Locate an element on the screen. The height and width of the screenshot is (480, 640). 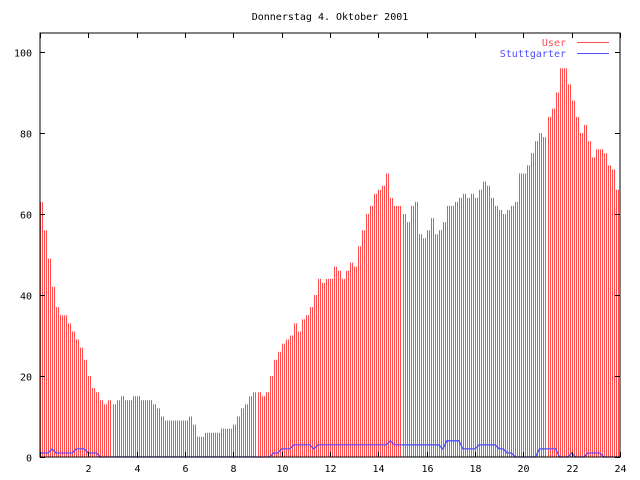
chart-title: Donnerstag 4. Oktober 2001 is located at coordinates (330, 17).